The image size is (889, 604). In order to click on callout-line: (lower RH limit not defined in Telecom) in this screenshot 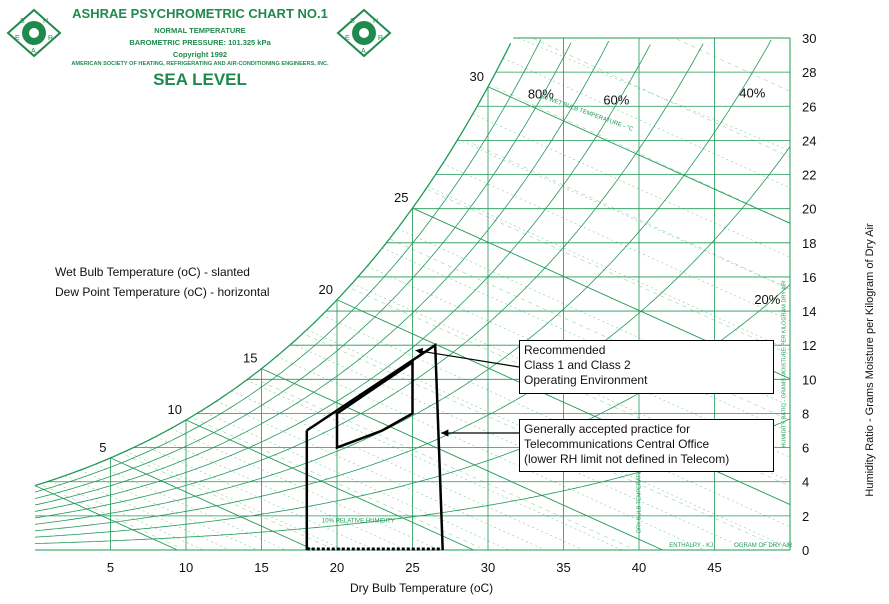, I will do `click(627, 459)`.